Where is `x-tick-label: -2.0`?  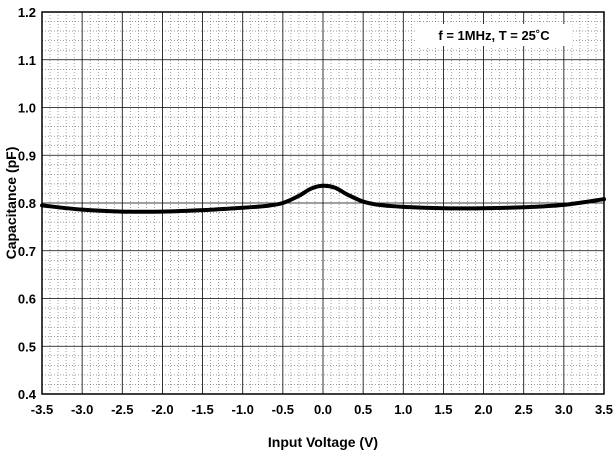 x-tick-label: -2.0 is located at coordinates (162, 409).